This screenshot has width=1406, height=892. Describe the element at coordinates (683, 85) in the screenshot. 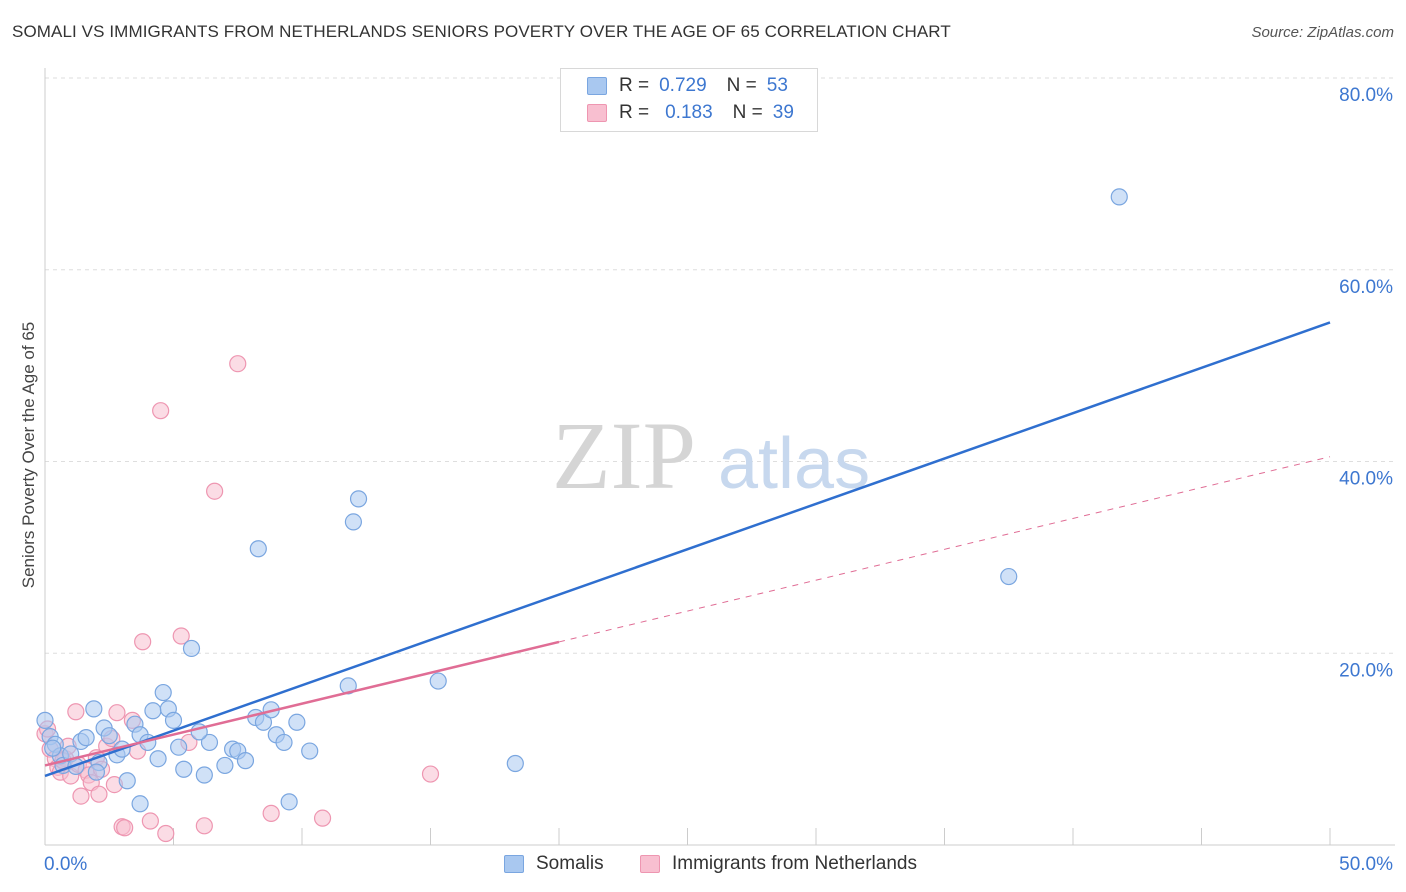

I see `r-value: 0.729` at that location.